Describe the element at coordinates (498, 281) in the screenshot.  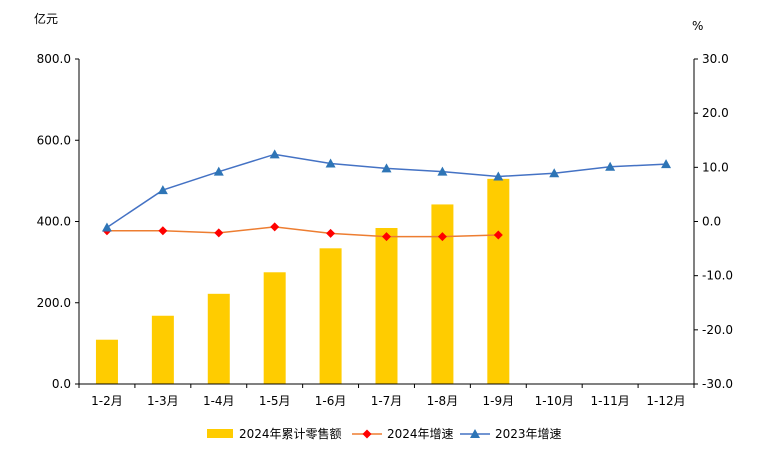
I see `bar-1-9月` at that location.